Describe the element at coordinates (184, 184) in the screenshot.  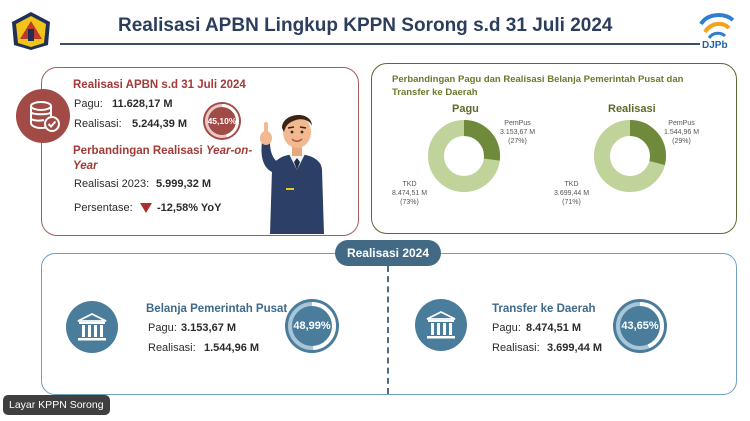
I see `realisasi-2023-value: 5.999,32 M` at that location.